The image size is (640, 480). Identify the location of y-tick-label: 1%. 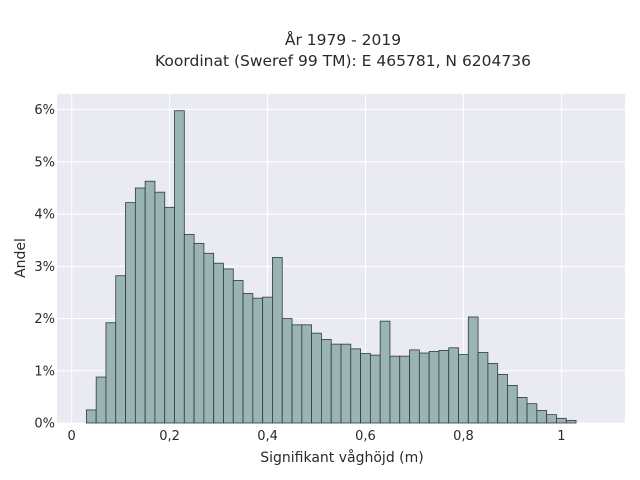
(44, 371).